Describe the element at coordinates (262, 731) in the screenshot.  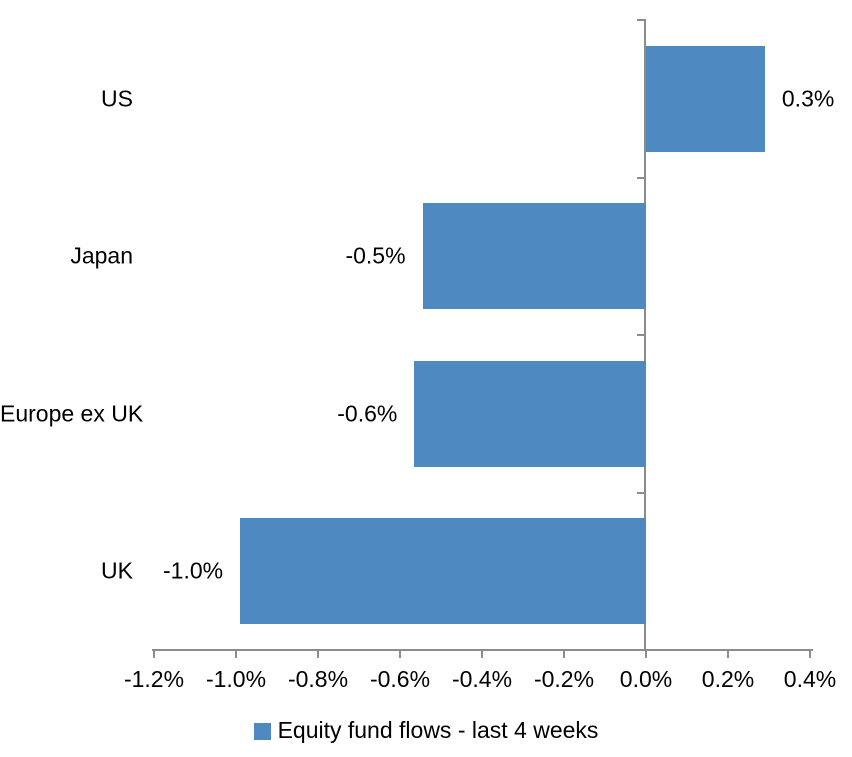
I see `legend-color-swatch` at that location.